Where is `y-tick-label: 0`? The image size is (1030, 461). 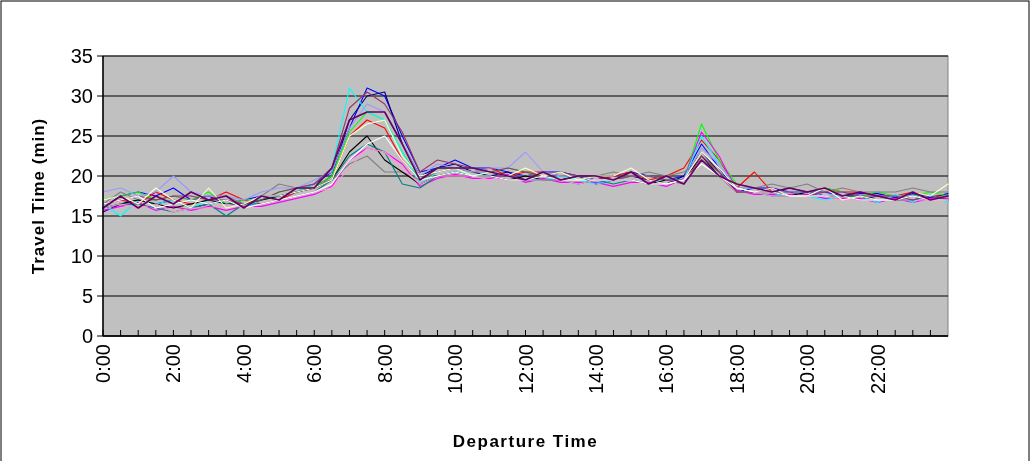 y-tick-label: 0 is located at coordinates (87, 336).